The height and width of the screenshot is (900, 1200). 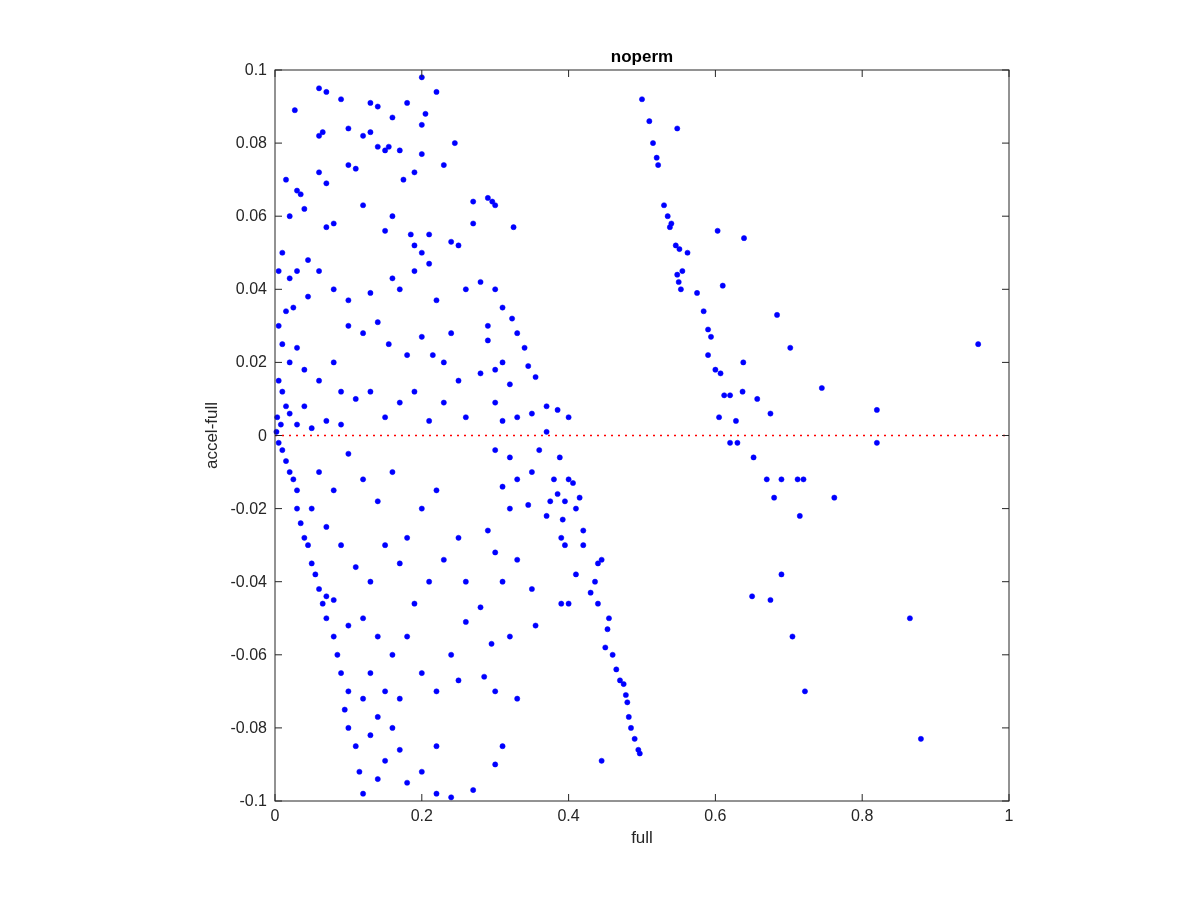 I want to click on y-tick-label: -0.02, so click(x=249, y=508).